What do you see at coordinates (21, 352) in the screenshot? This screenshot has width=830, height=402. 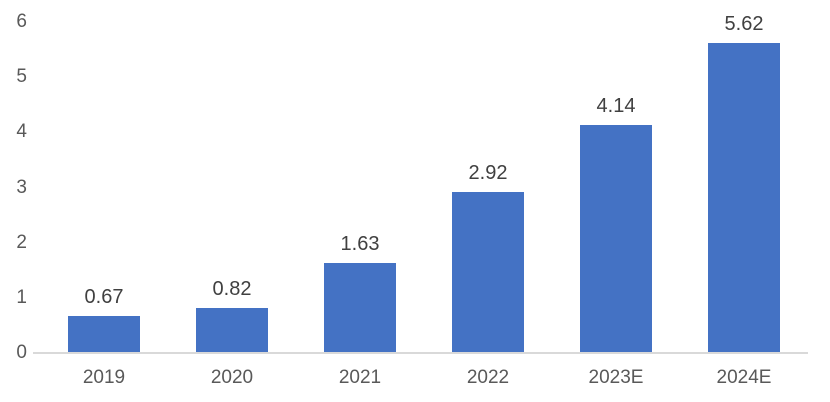 I see `y-tick-label: 0` at bounding box center [21, 352].